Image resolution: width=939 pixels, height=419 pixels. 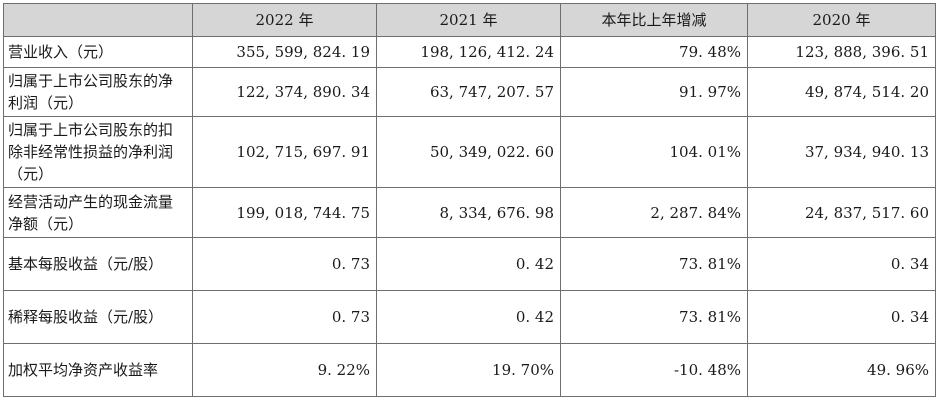 What do you see at coordinates (841, 20) in the screenshot?
I see `header-year-2020: 2020 年` at bounding box center [841, 20].